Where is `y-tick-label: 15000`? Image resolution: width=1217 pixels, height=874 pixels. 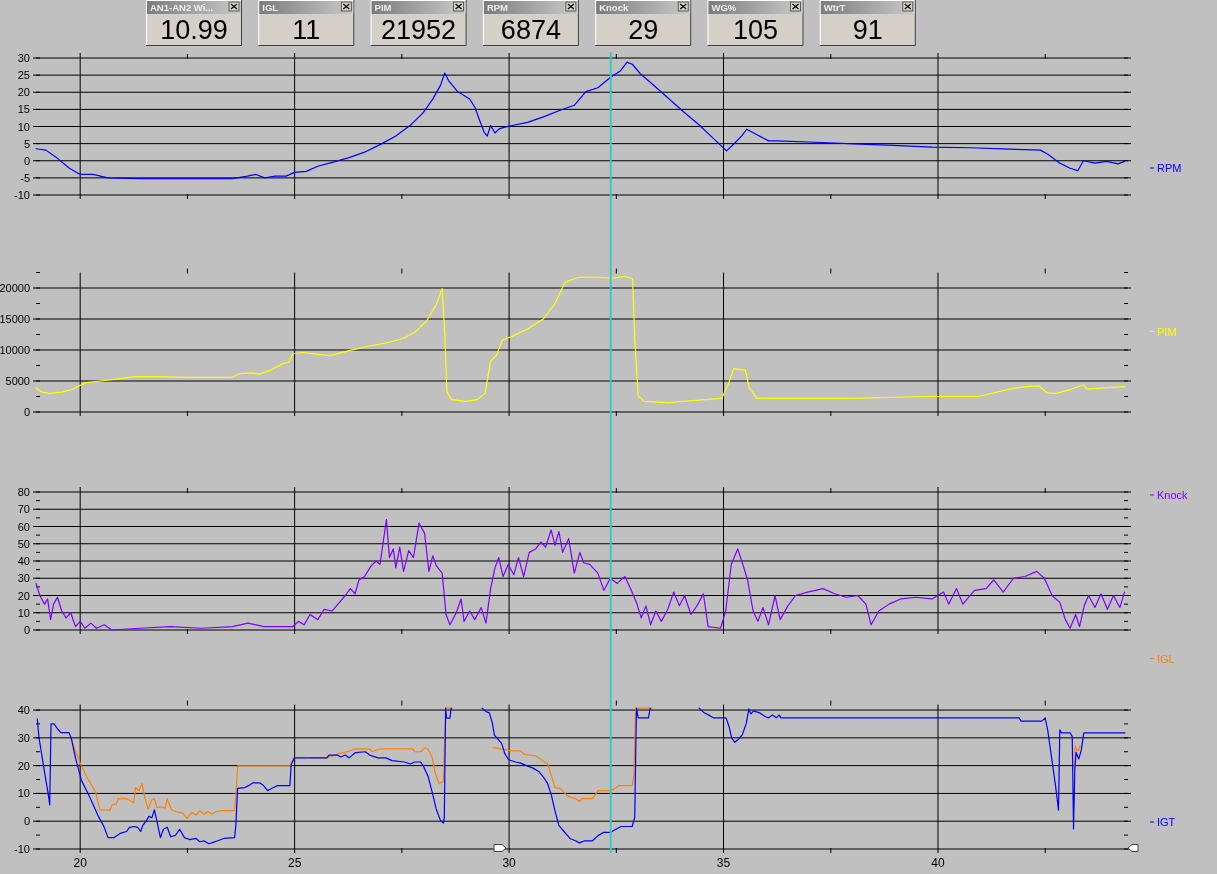
y-tick-label: 15000 is located at coordinates (15, 319).